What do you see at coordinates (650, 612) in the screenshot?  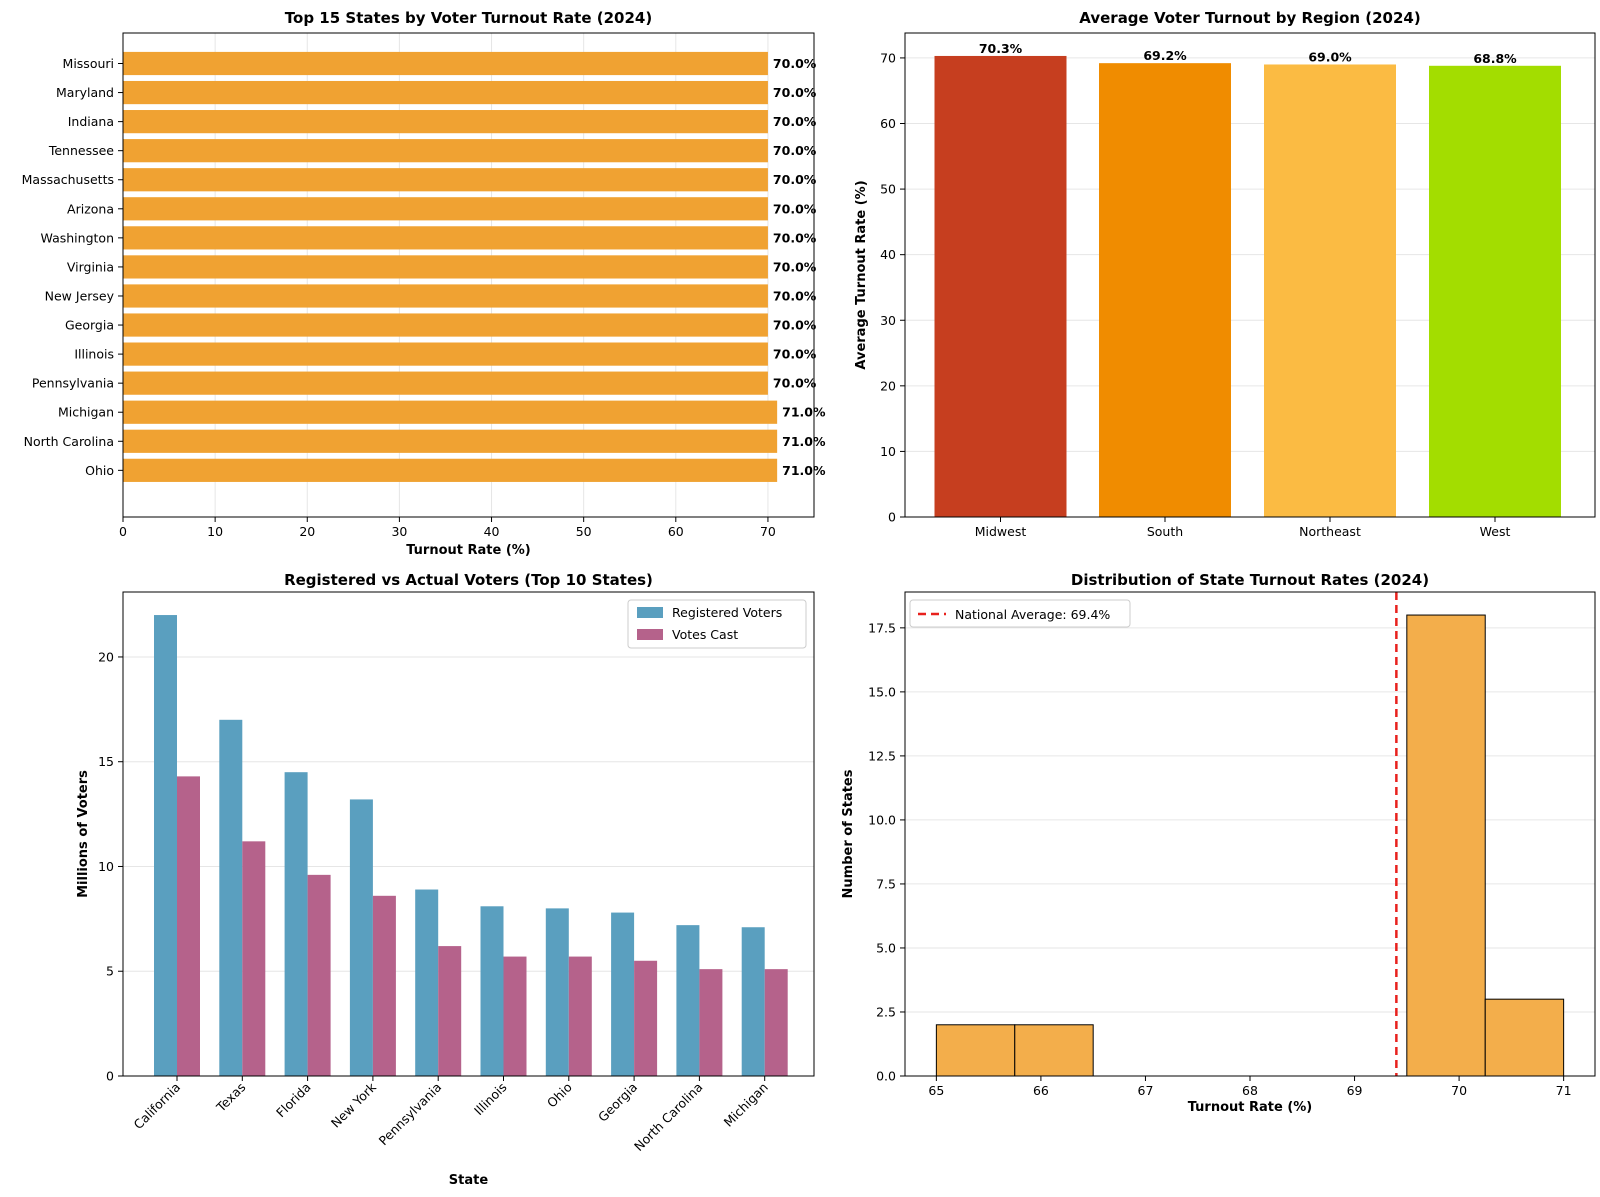 I see `legend-swatch-registered` at bounding box center [650, 612].